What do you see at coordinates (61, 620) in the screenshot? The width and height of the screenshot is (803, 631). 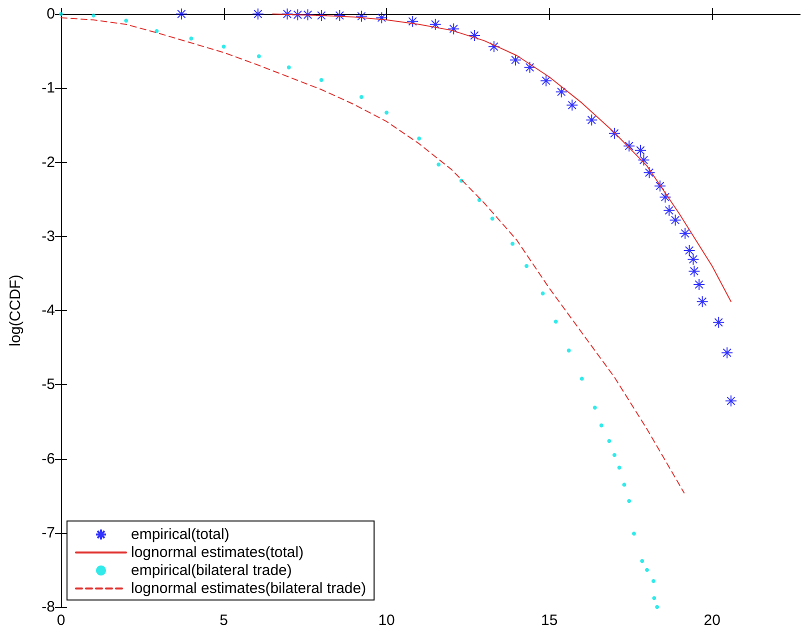 I see `x-tick-label: 0` at bounding box center [61, 620].